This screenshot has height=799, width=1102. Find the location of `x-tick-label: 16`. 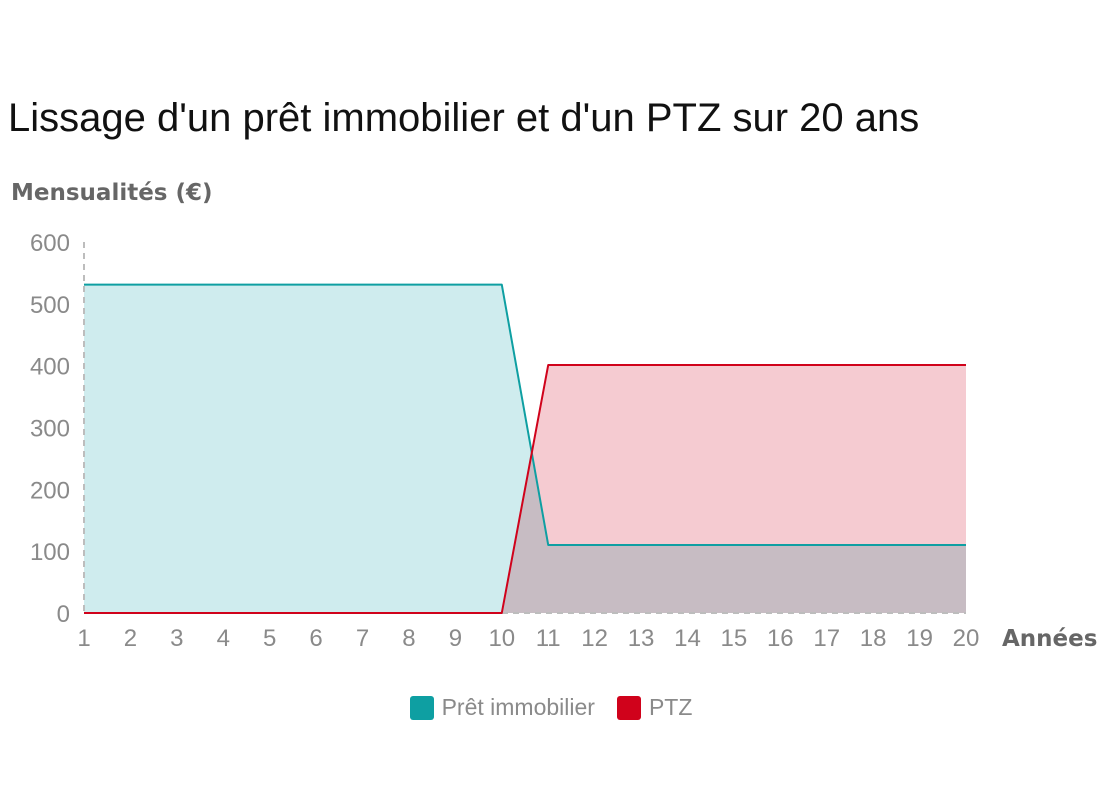

x-tick-label: 16 is located at coordinates (780, 638).